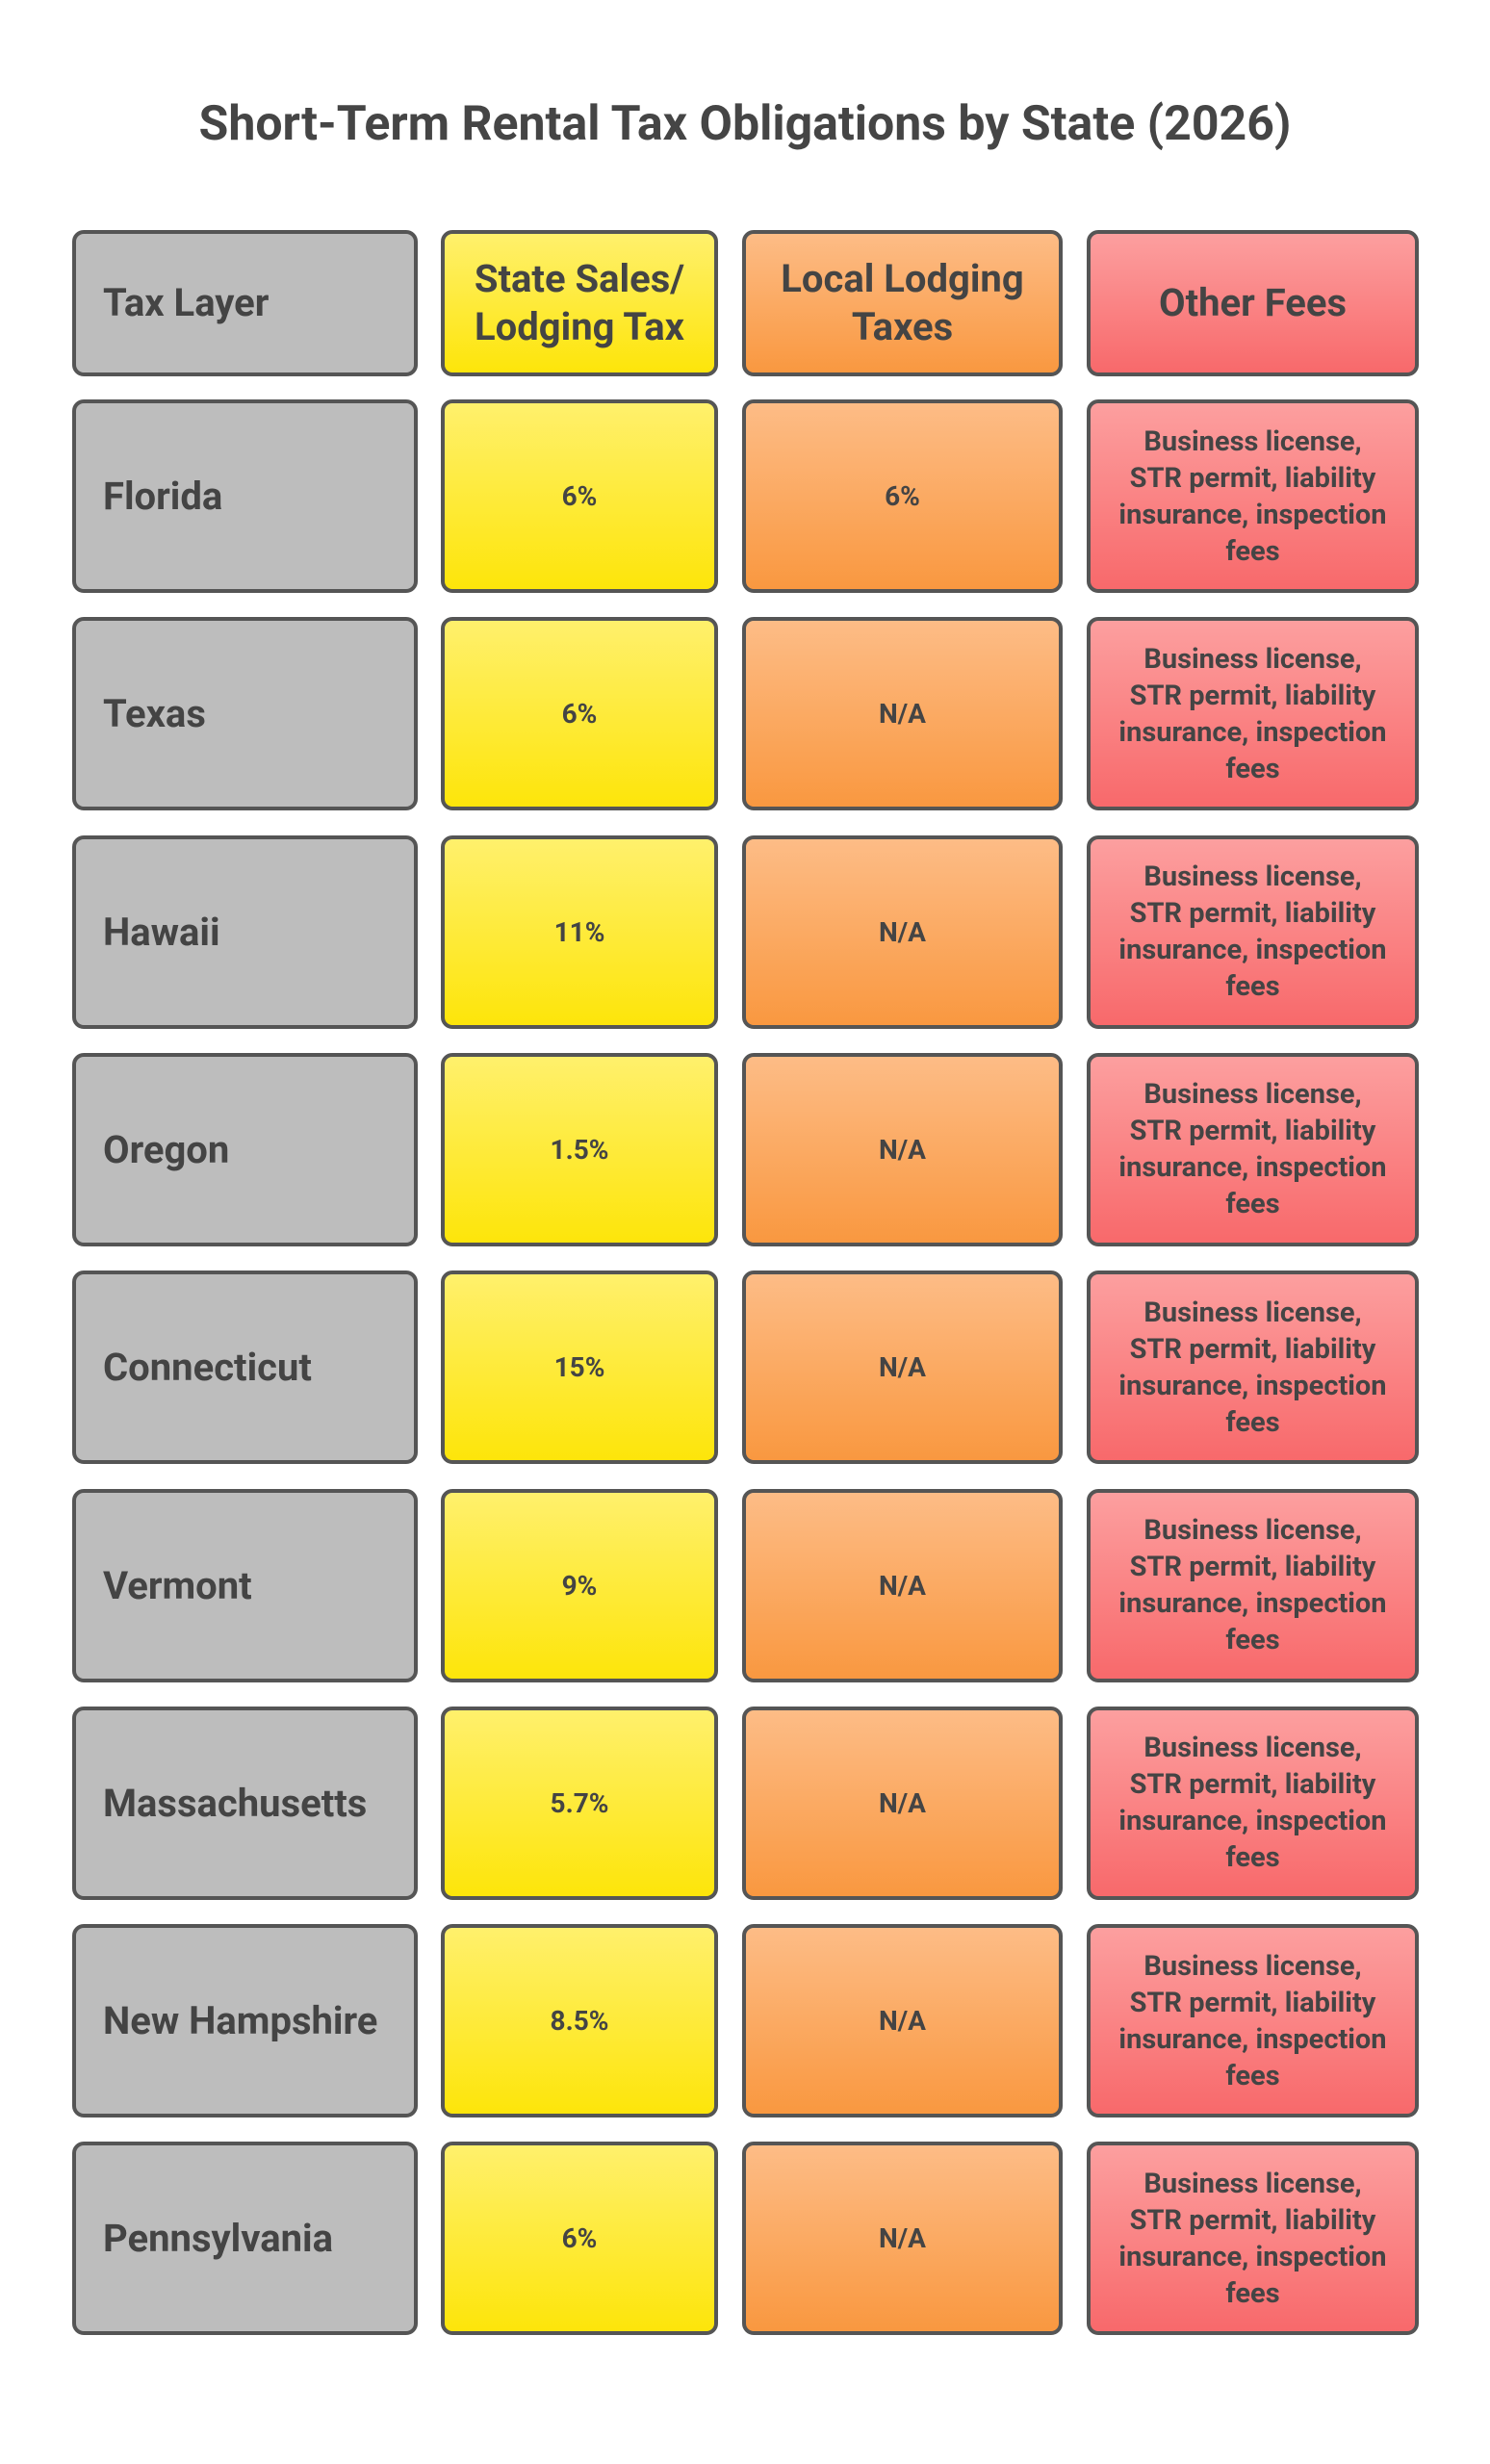  What do you see at coordinates (245, 1149) in the screenshot?
I see `row-label: Oregon` at bounding box center [245, 1149].